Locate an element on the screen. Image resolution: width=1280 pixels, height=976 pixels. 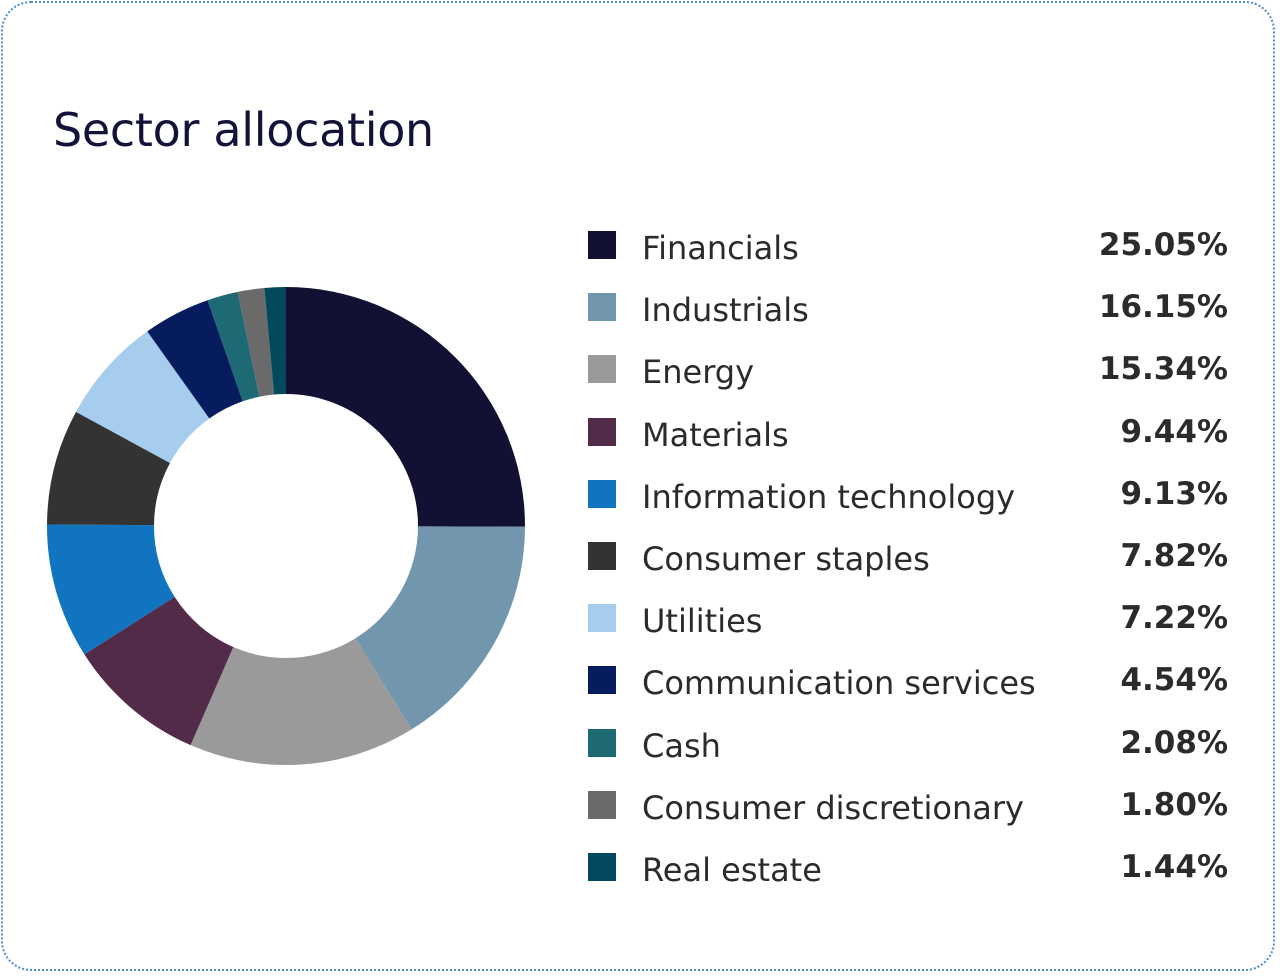
legend-label: Industrials is located at coordinates (725, 310).